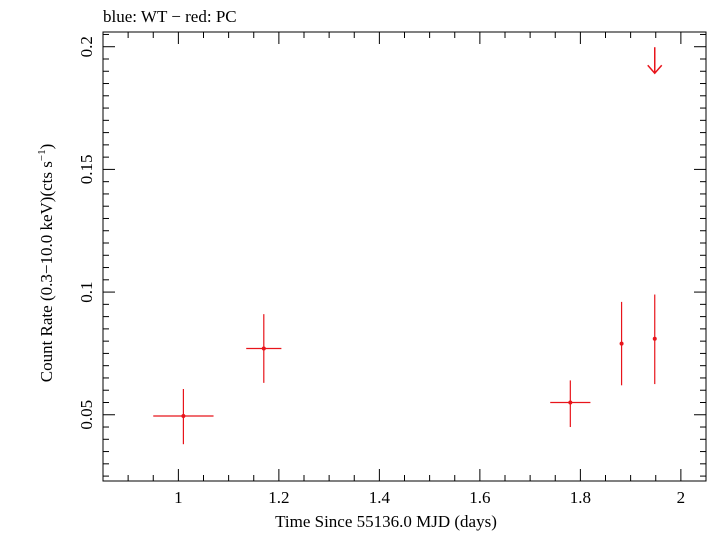 The image size is (709, 537). I want to click on x-tick-label: 1.6, so click(479, 497).